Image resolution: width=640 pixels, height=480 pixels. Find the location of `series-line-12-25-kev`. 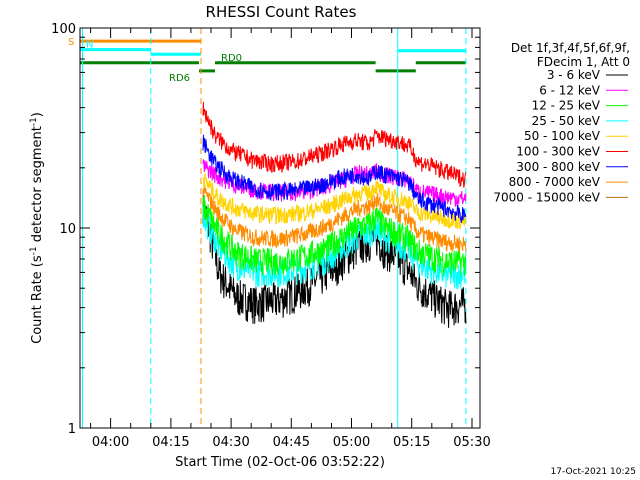

series-line-12-25-kev is located at coordinates (334, 236).